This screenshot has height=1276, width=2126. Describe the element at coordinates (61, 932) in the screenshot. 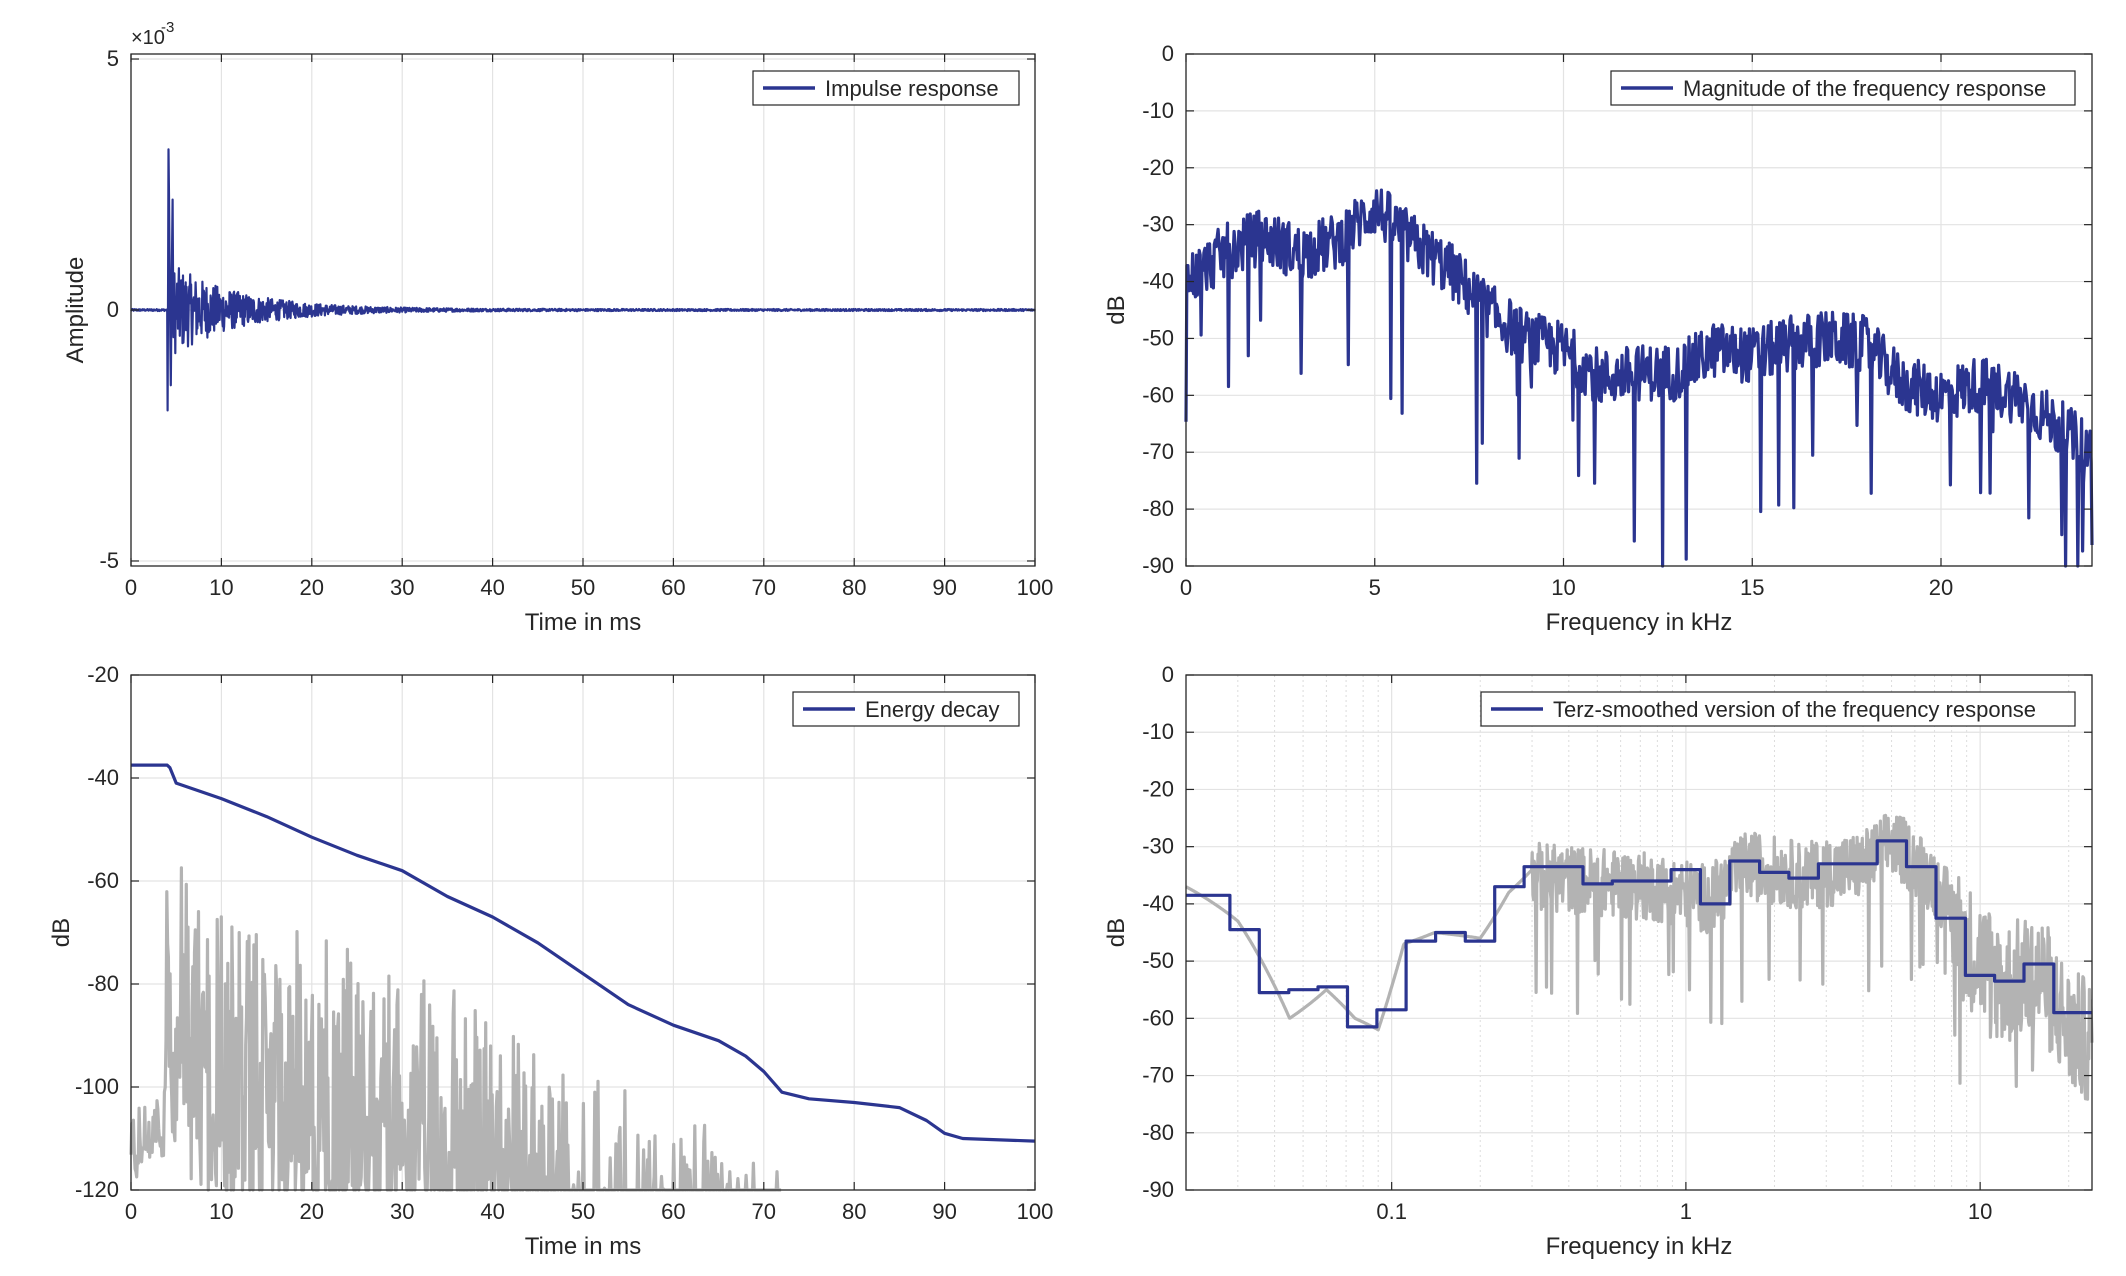

I see `energy-y-axis-label: dB` at that location.